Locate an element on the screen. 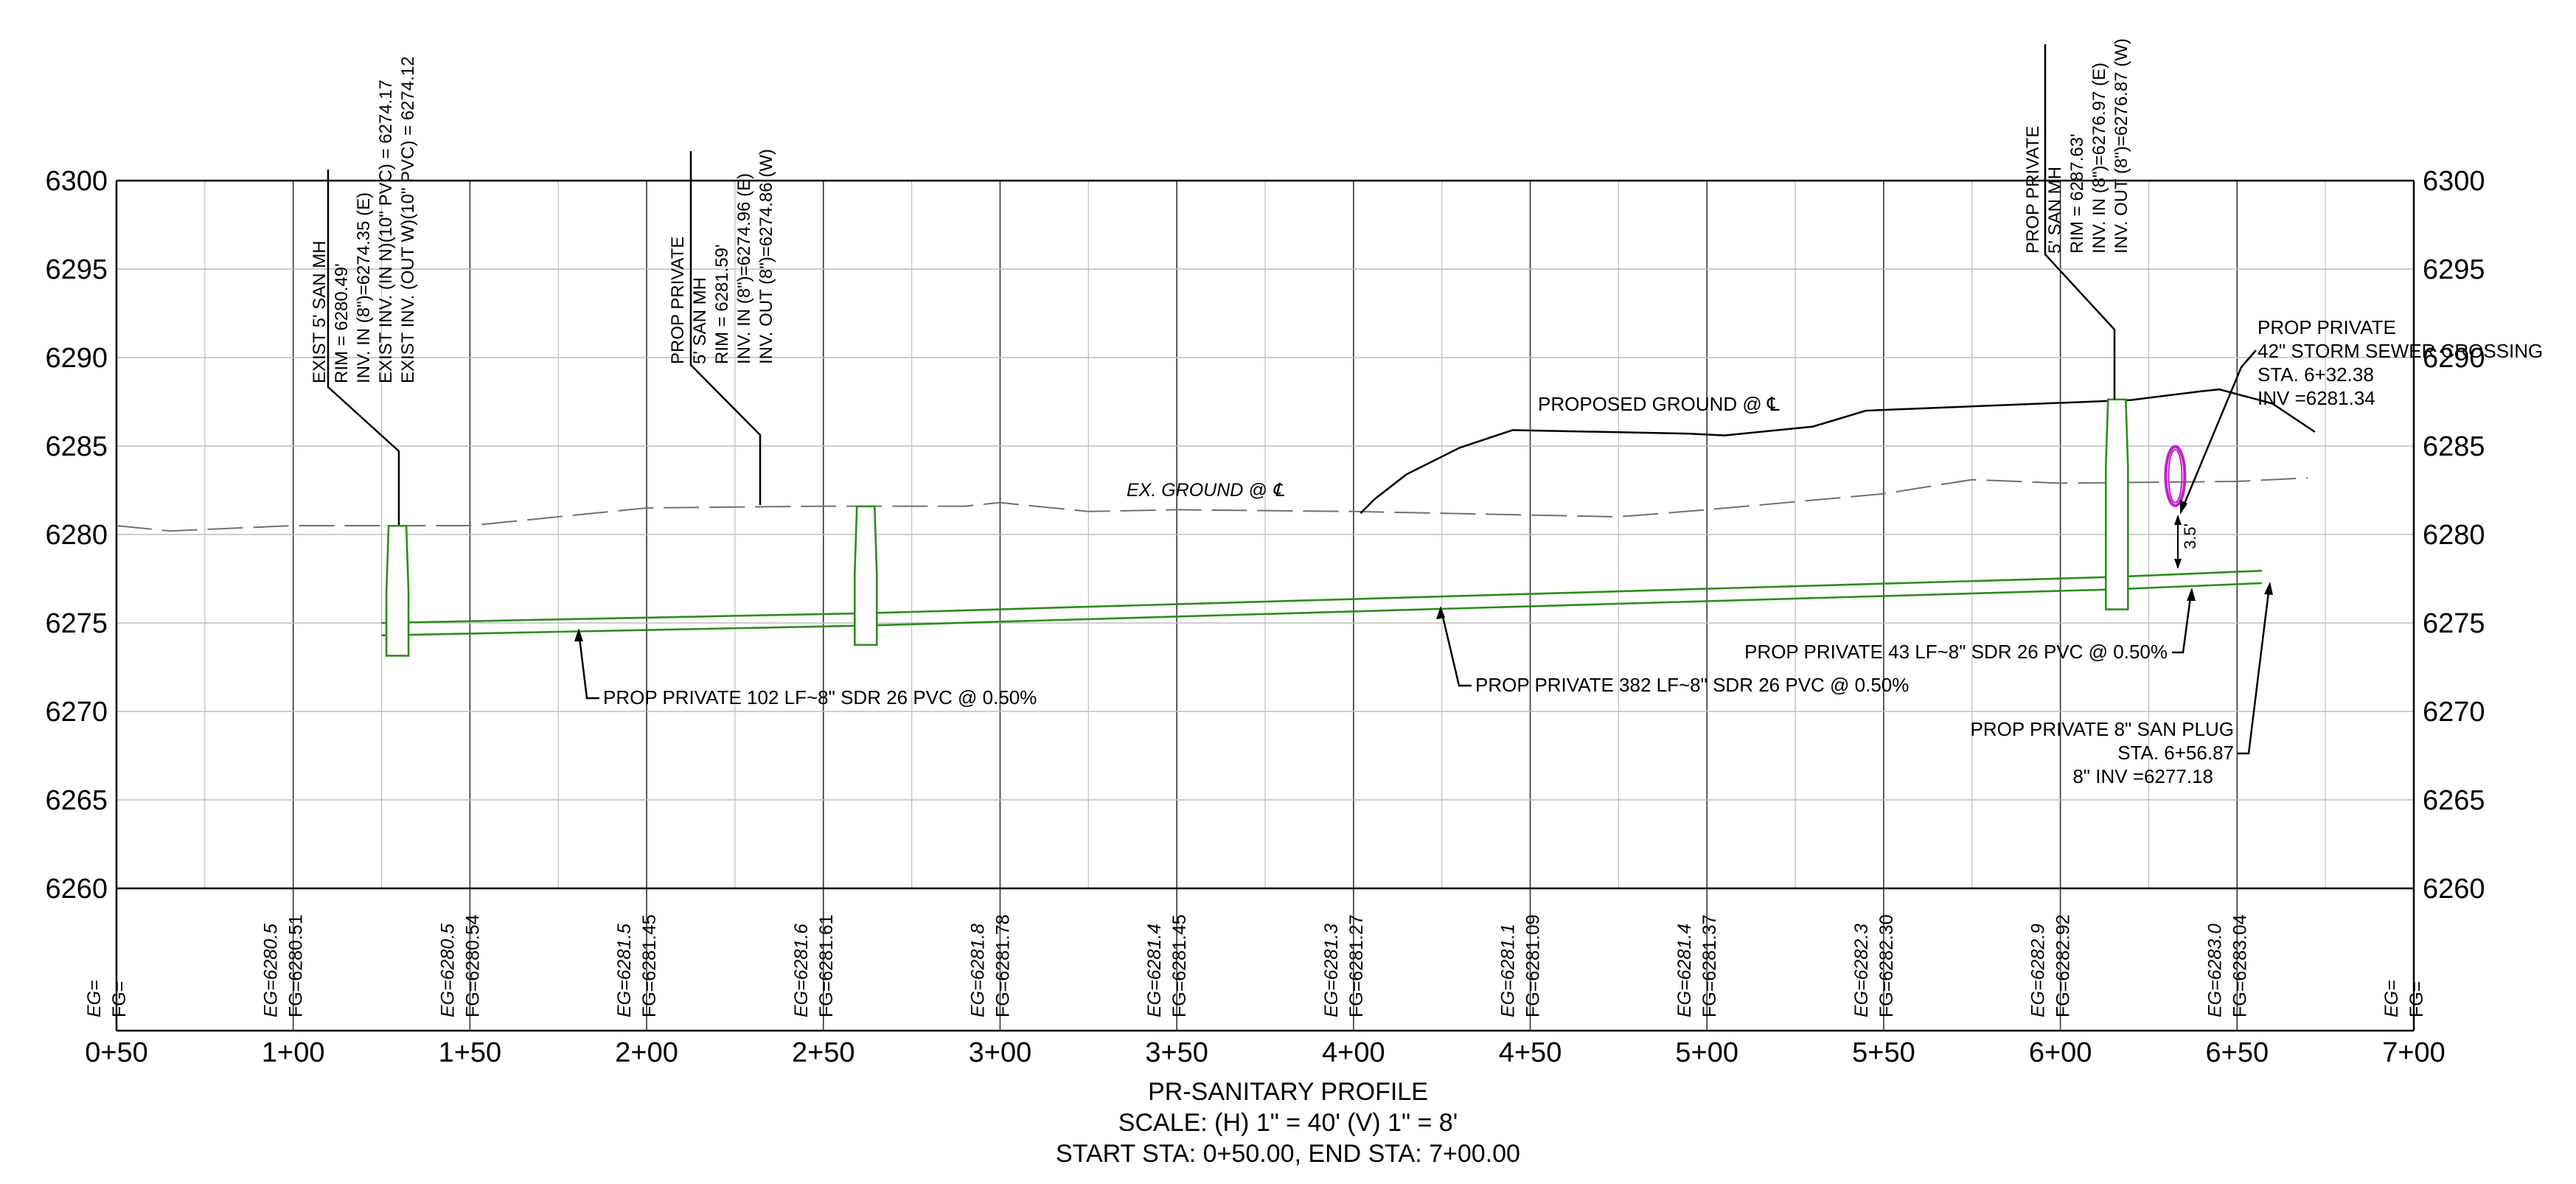 This screenshot has height=1184, width=2576. mh-2-line-2: RIM = 6281.59' is located at coordinates (722, 304).